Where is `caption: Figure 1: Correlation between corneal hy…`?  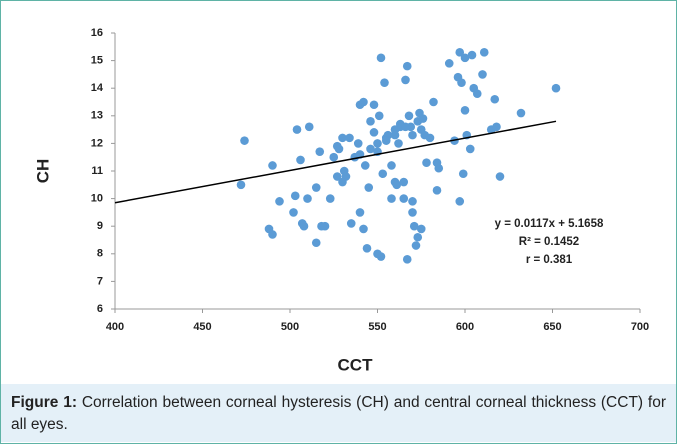 caption: Figure 1: Correlation between corneal hy… is located at coordinates (338, 413).